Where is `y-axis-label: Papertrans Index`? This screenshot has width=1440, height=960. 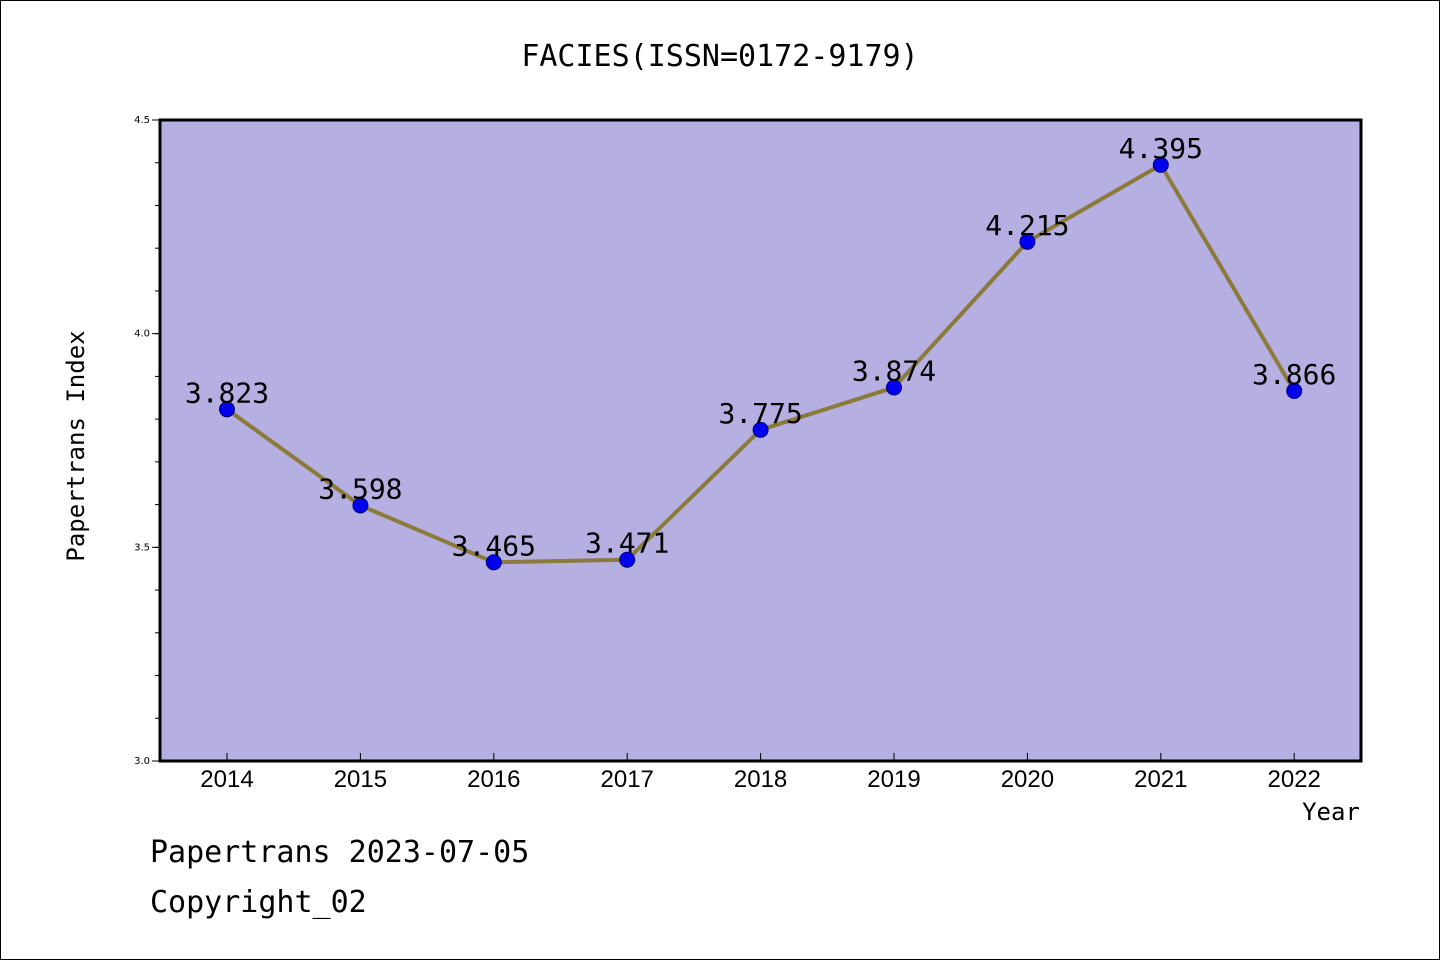 y-axis-label: Papertrans Index is located at coordinates (76, 445).